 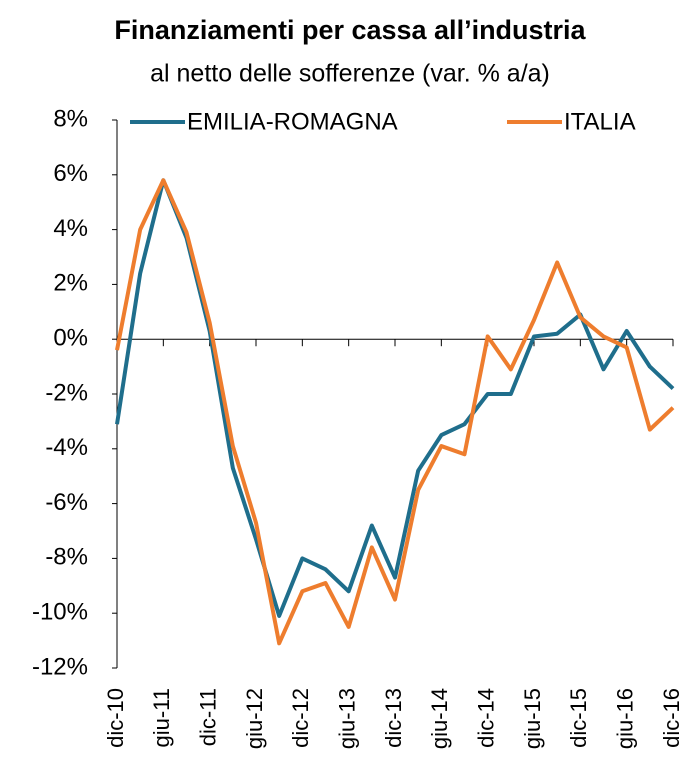 I want to click on x-tick-label: giu-15, so click(x=532, y=718).